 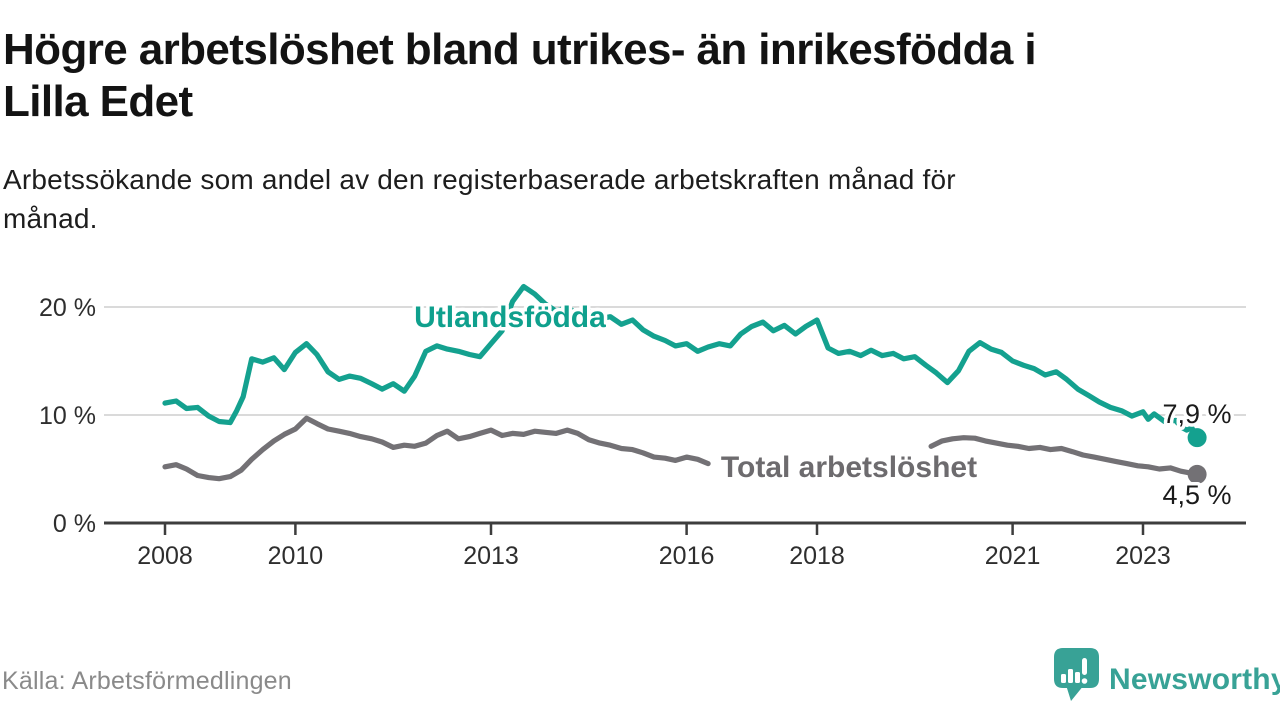 I want to click on x-axis, so click(x=675, y=528).